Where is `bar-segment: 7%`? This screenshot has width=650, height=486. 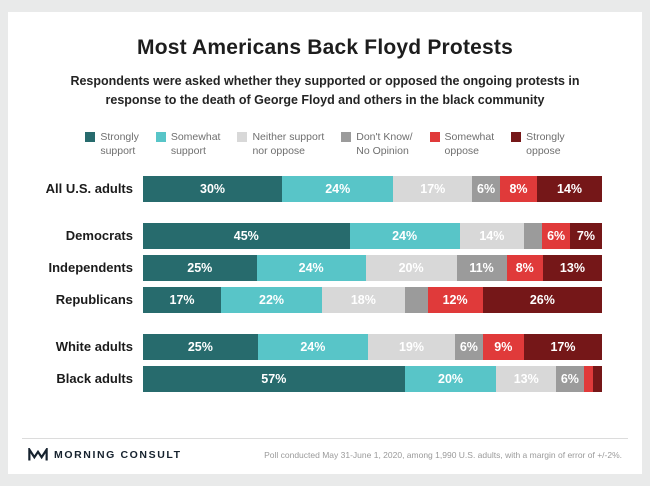
bar-segment: 7% is located at coordinates (585, 235).